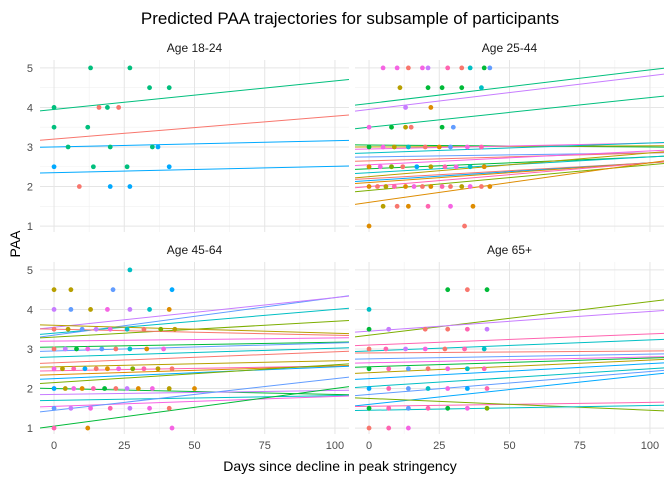  What do you see at coordinates (30, 350) in the screenshot?
I see `y-tick-label: 3` at bounding box center [30, 350].